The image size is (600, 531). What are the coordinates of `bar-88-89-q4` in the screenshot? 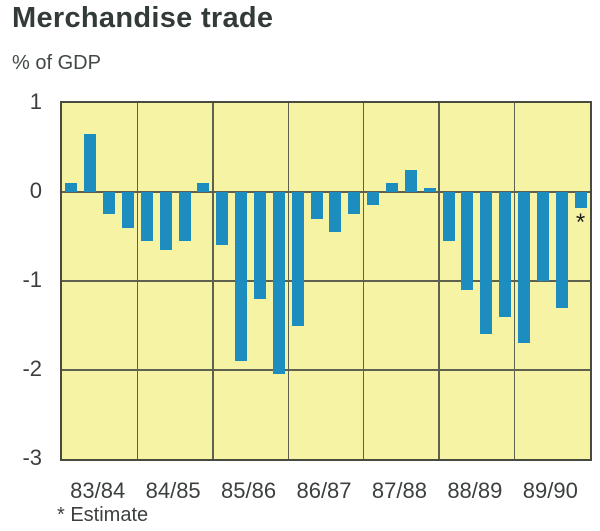 It's located at (505, 254).